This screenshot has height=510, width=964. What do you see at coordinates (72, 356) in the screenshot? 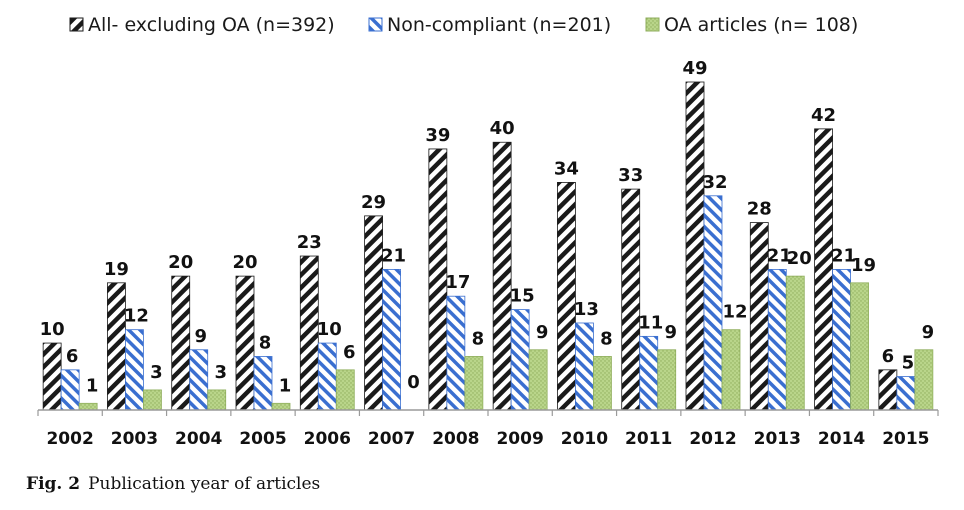
I see `data-label-non-compliant-2002: 6` at bounding box center [72, 356].